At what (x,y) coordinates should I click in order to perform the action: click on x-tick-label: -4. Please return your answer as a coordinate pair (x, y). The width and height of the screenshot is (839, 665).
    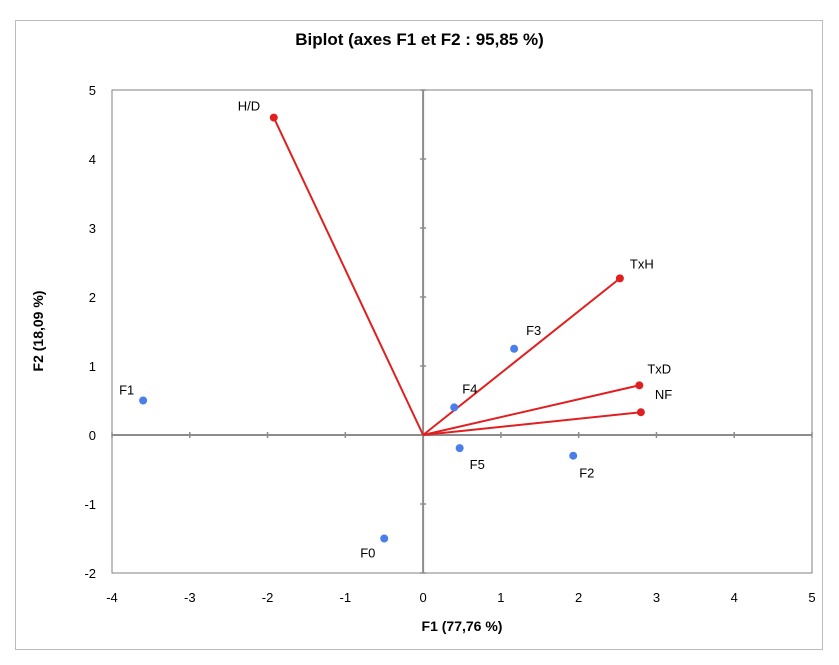
    Looking at the image, I should click on (112, 597).